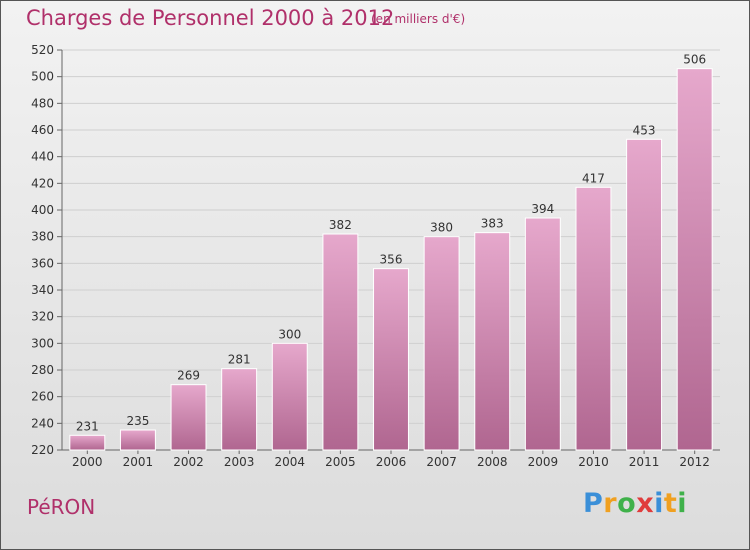 This screenshot has width=750, height=550. I want to click on bar-2010, so click(593, 318).